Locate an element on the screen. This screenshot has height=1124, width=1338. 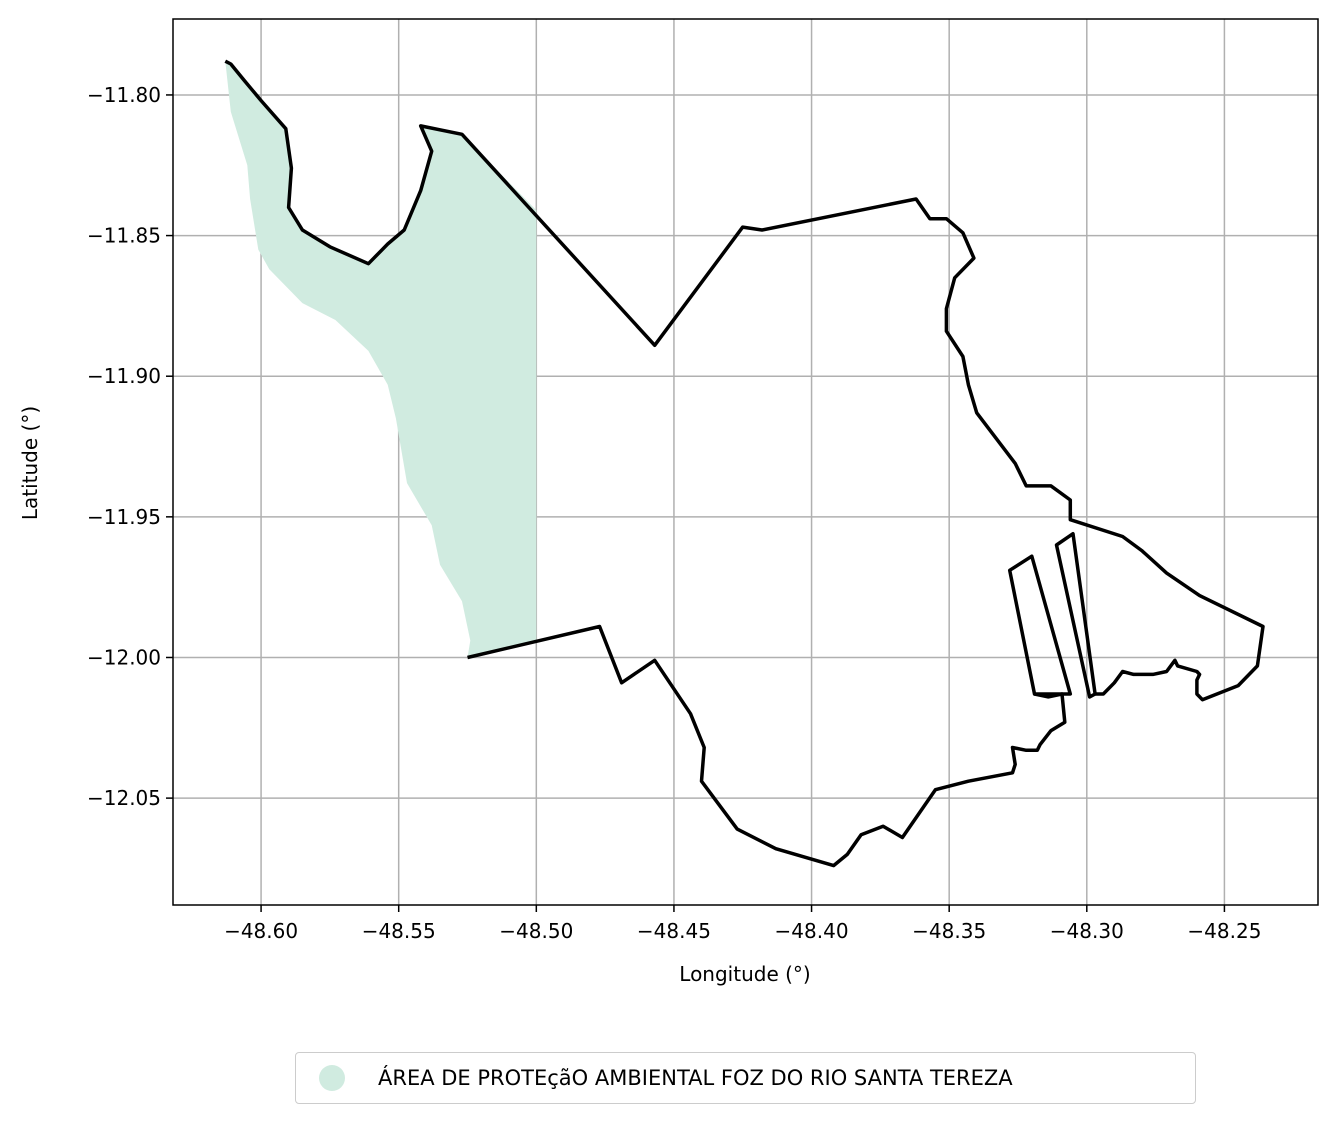
protected-area-fill is located at coordinates (381, 359).